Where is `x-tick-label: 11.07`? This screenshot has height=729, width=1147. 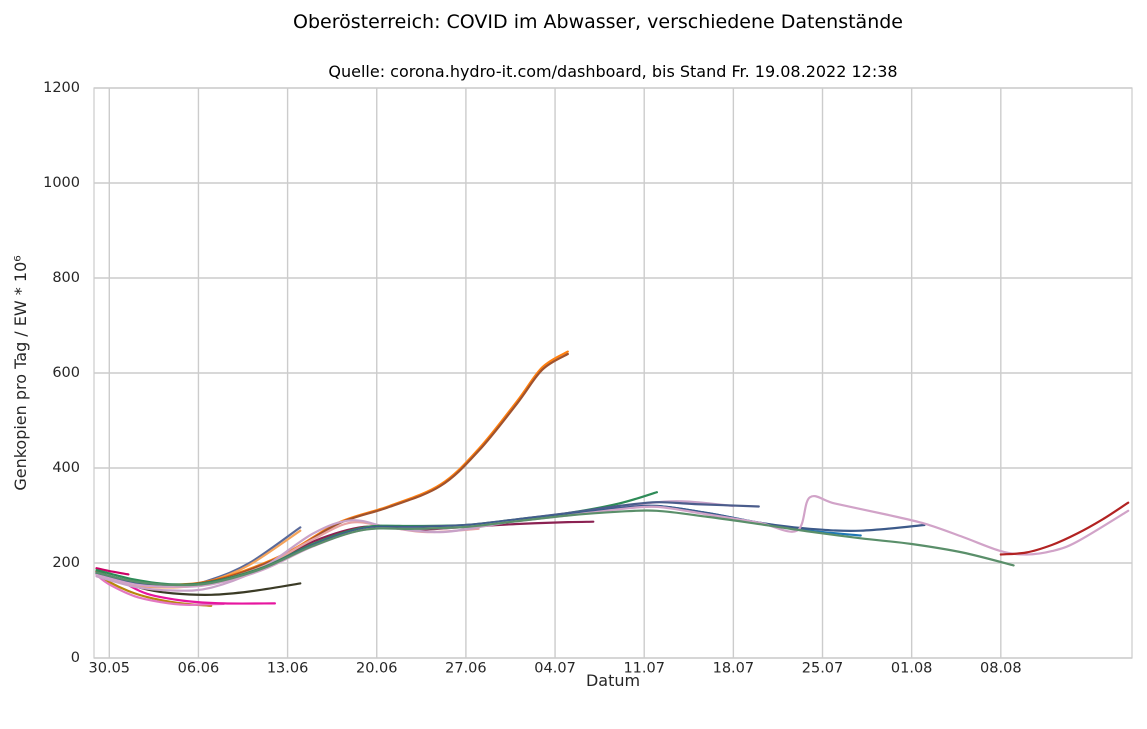 x-tick-label: 11.07 is located at coordinates (644, 669).